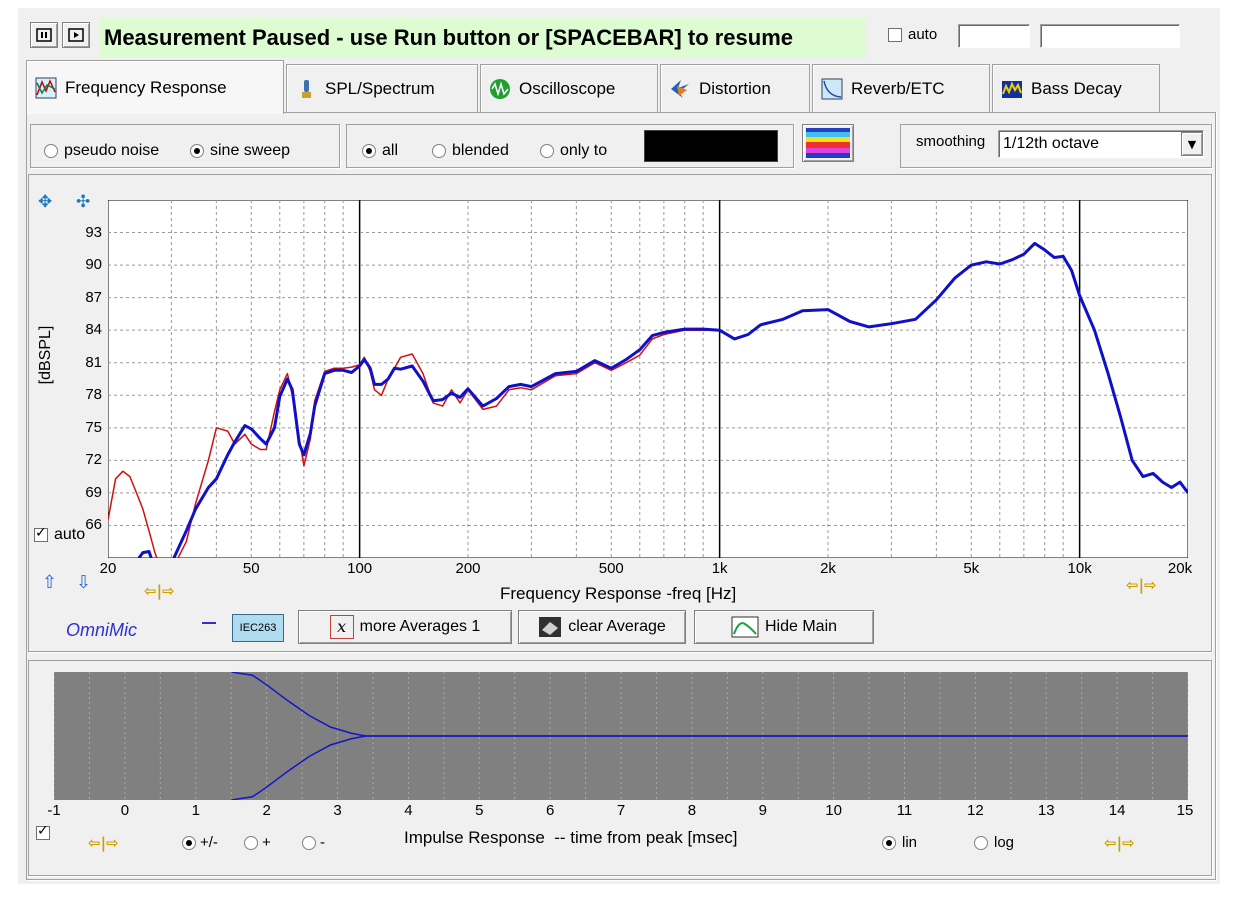 This screenshot has width=1258, height=914. Describe the element at coordinates (195, 810) in the screenshot. I see `impulse-x-tick-label: 1` at that location.